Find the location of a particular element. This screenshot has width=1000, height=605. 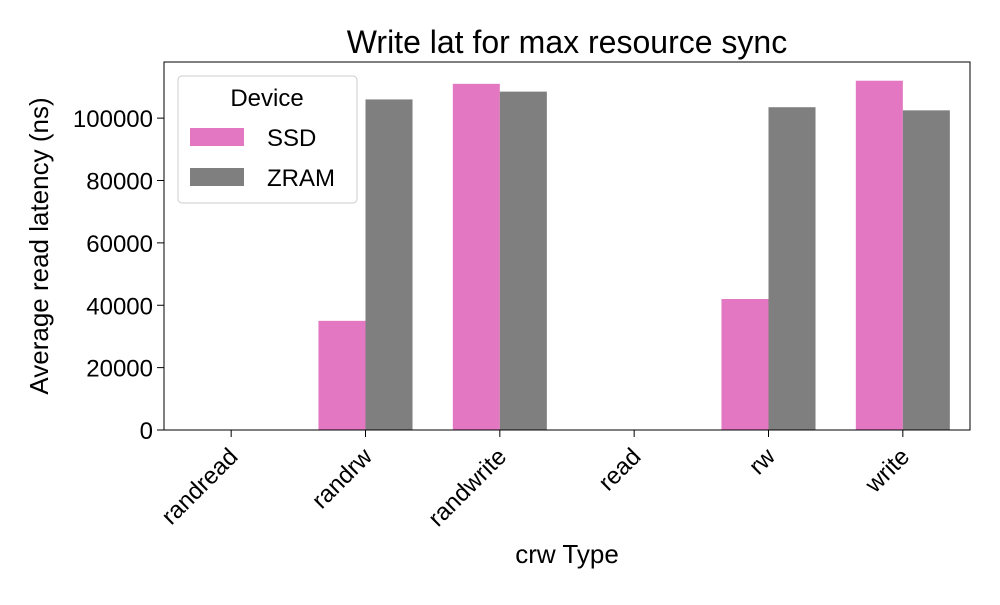

bar-ssd-randrw is located at coordinates (342, 375).